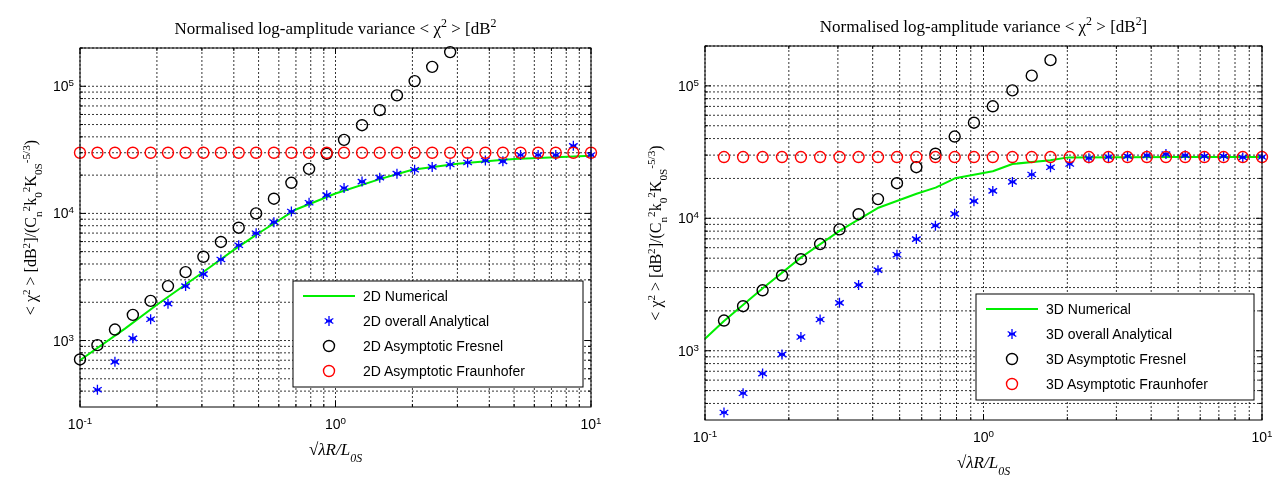 This screenshot has height=484, width=1282. What do you see at coordinates (1116, 359) in the screenshot?
I see `legend-label: 3D Asymptotic Fresnel` at bounding box center [1116, 359].